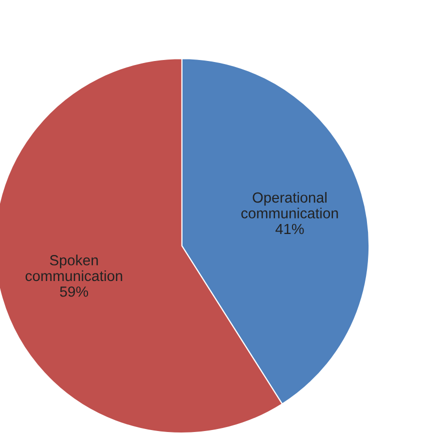 The width and height of the screenshot is (423, 439). What do you see at coordinates (74, 268) in the screenshot?
I see `slice-label: Spoken communication` at bounding box center [74, 268].